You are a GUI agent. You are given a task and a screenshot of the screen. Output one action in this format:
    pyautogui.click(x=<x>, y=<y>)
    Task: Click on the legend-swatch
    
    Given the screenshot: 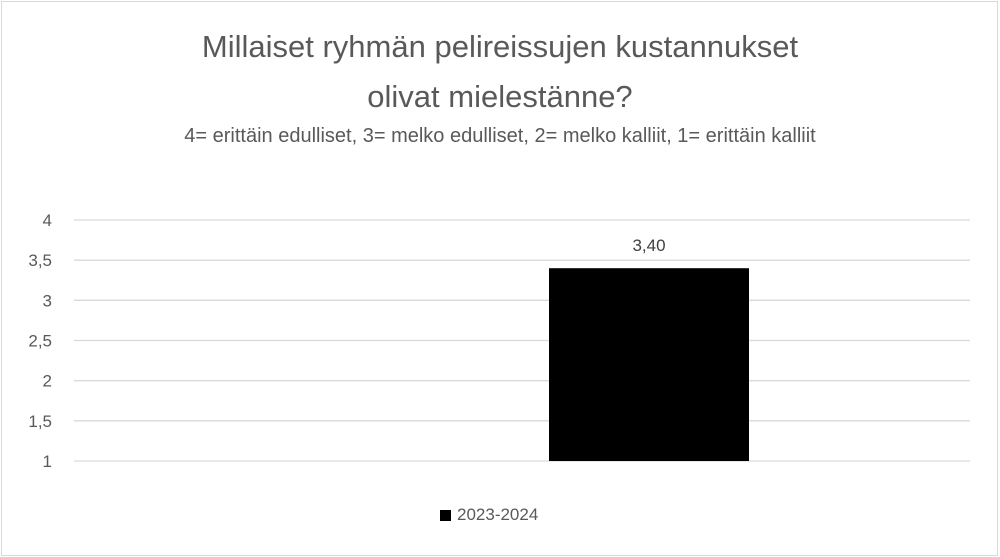 What is the action you would take?
    pyautogui.click(x=445, y=515)
    